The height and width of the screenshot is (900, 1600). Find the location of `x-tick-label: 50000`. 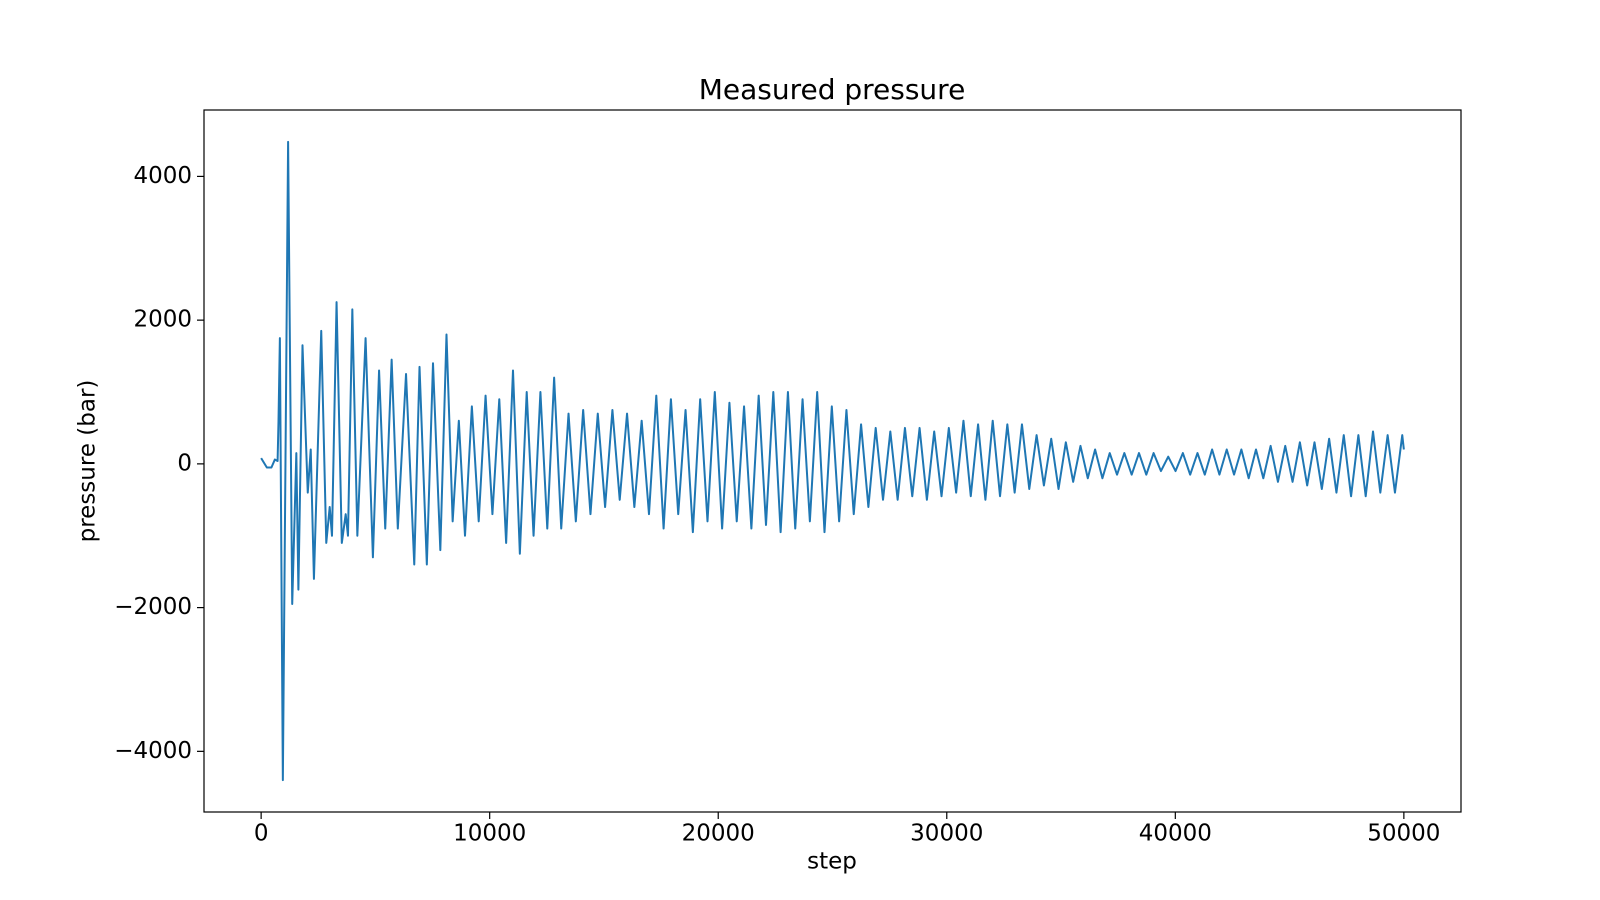

x-tick-label: 50000 is located at coordinates (1403, 834).